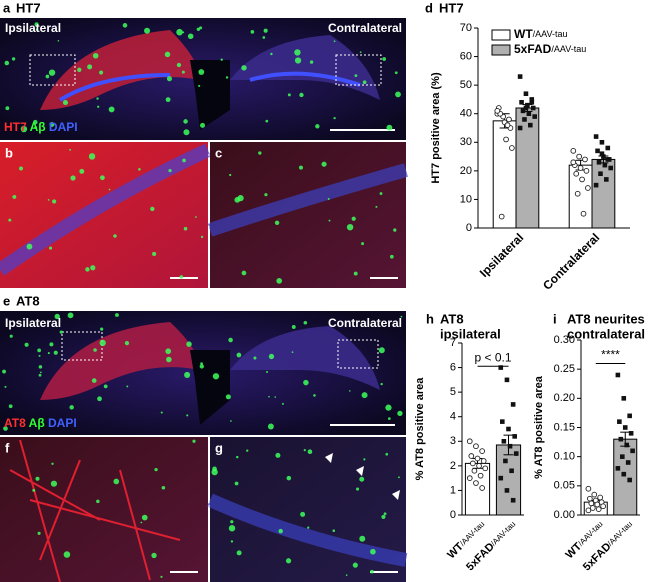  What do you see at coordinates (33, 28) in the screenshot?
I see `region-label: Ipsilateral` at bounding box center [33, 28].